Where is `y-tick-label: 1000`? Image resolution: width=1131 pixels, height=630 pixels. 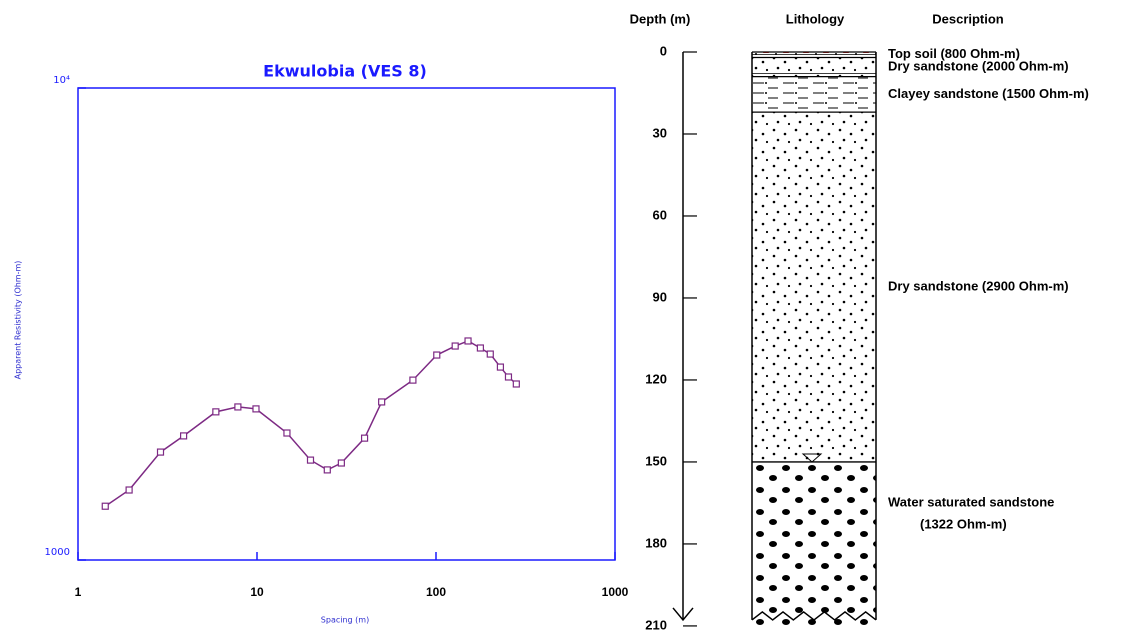
y-tick-label: 1000 is located at coordinates (57, 552).